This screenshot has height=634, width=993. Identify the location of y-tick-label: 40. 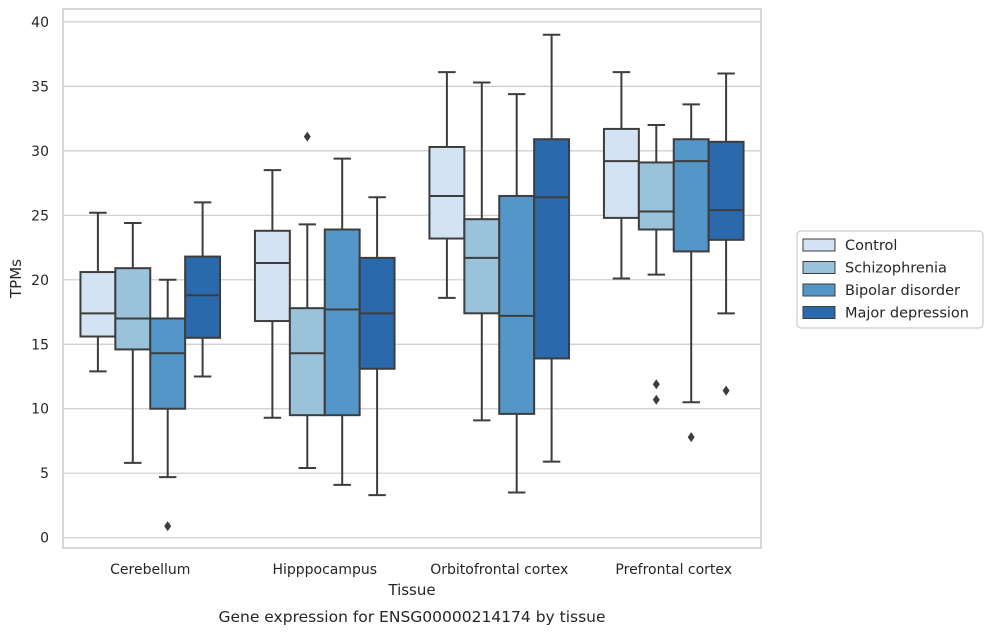
(40, 23).